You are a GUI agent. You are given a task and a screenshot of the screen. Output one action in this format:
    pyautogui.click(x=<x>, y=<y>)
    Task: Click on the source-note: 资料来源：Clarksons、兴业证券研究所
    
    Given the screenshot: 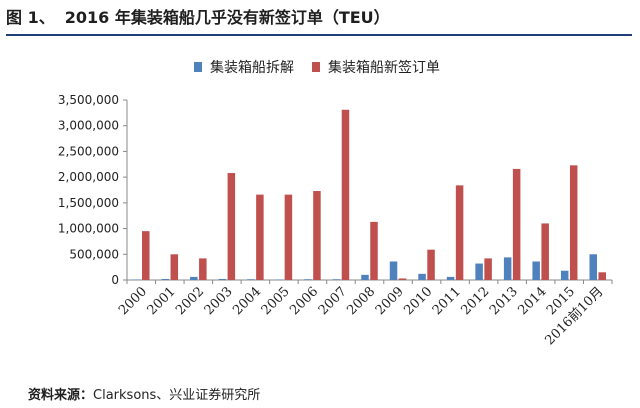 What is the action you would take?
    pyautogui.click(x=144, y=393)
    